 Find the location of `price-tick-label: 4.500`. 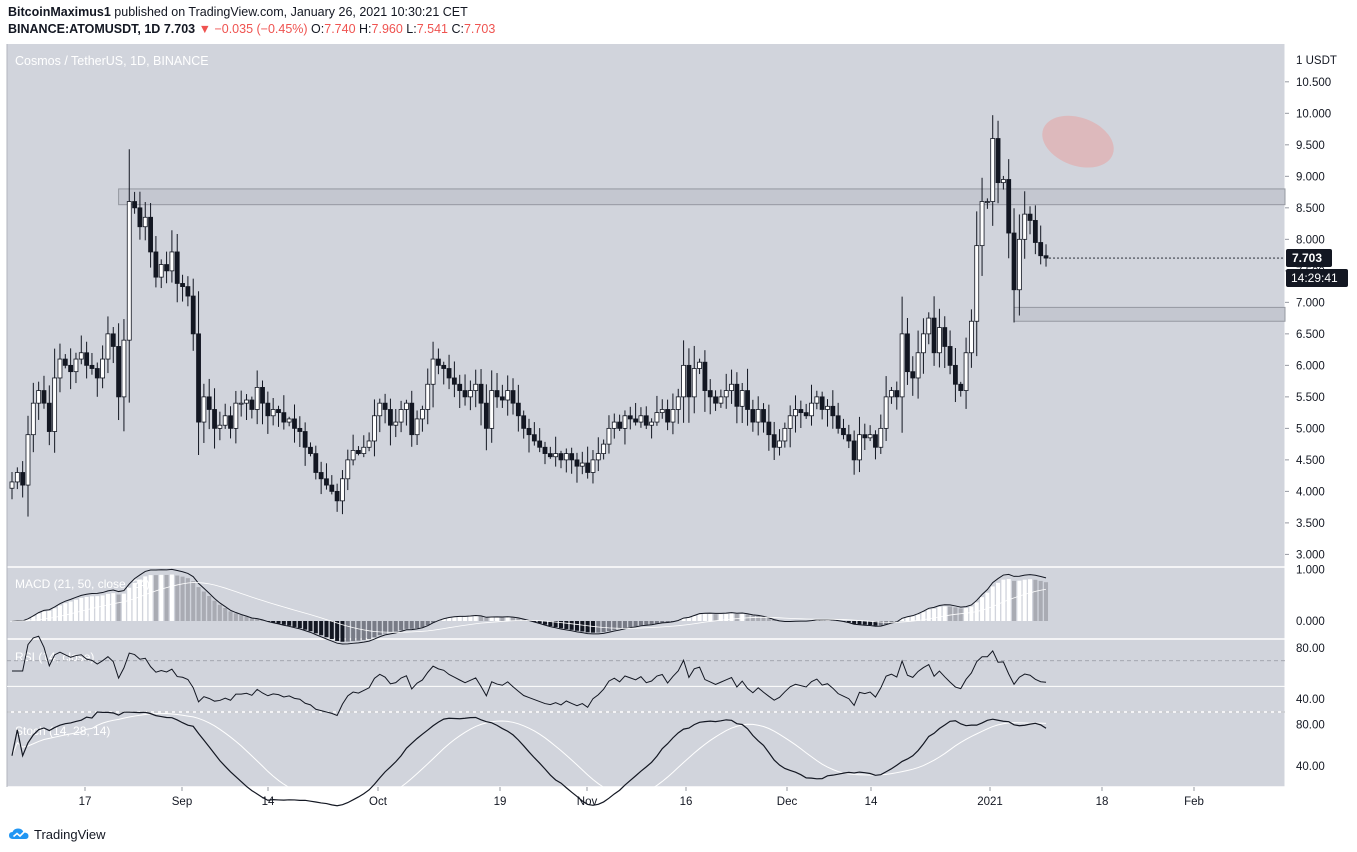

price-tick-label: 4.500 is located at coordinates (1310, 461).